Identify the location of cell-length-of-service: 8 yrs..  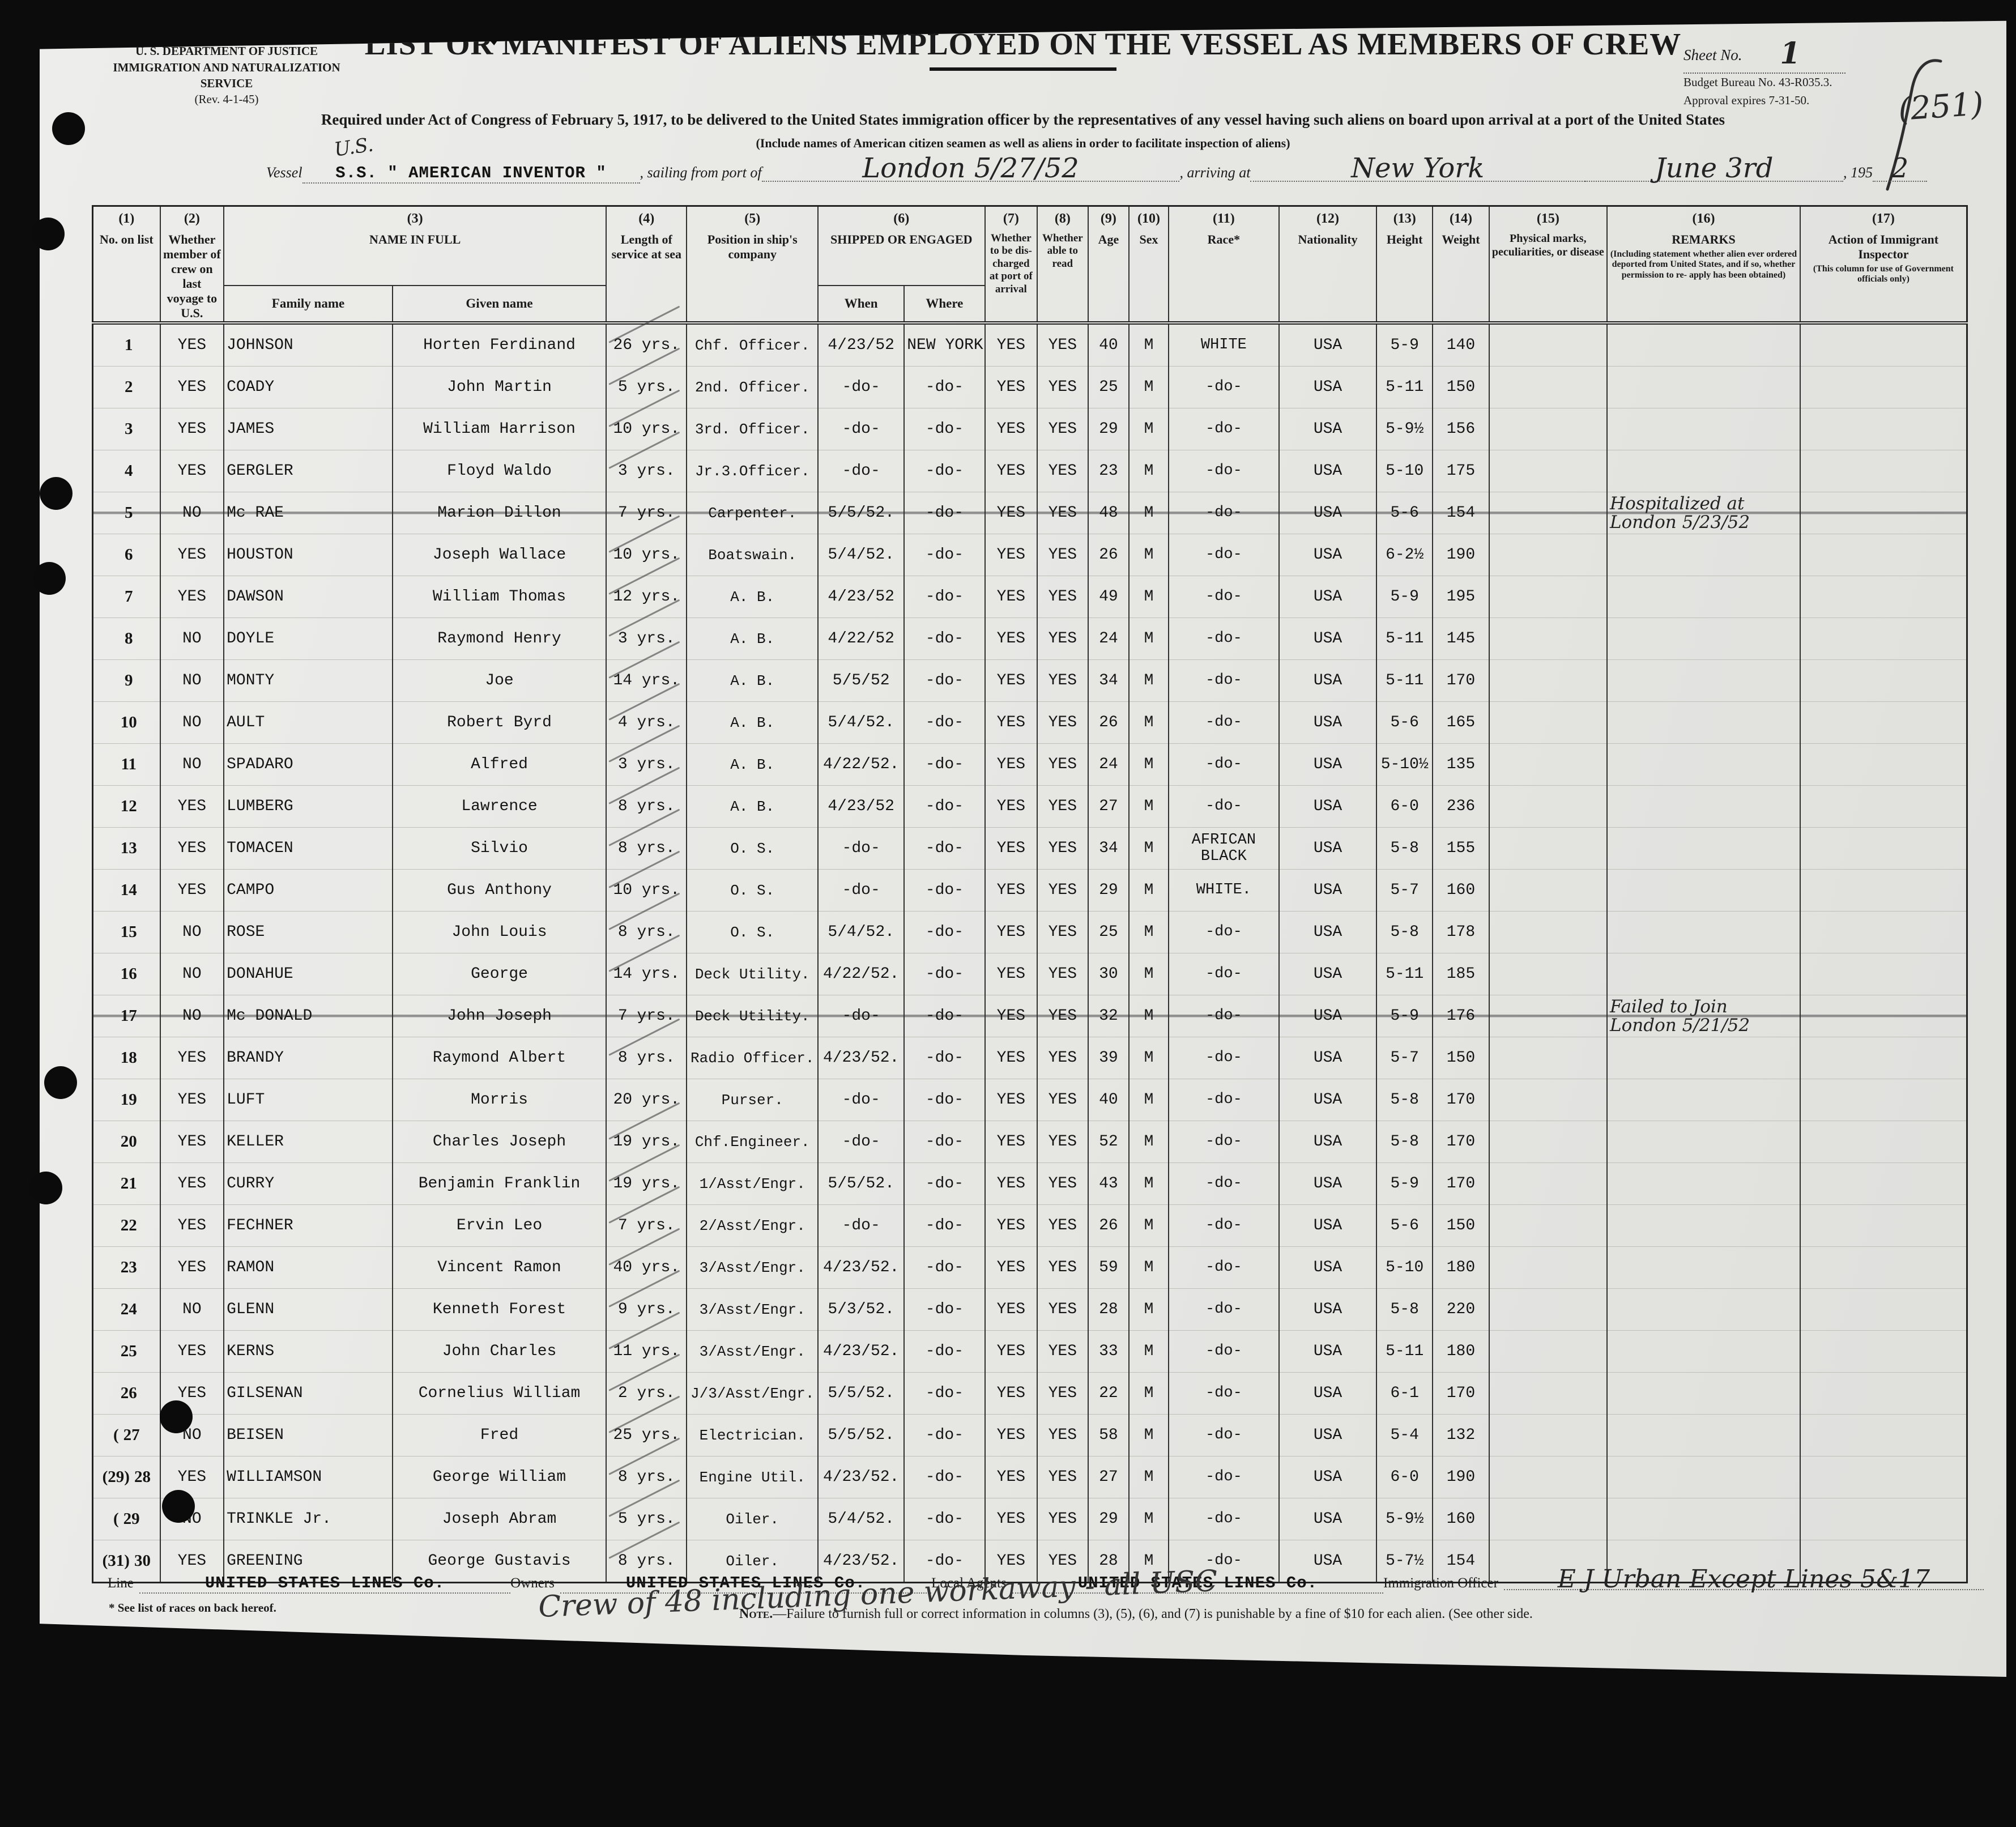
(647, 1561).